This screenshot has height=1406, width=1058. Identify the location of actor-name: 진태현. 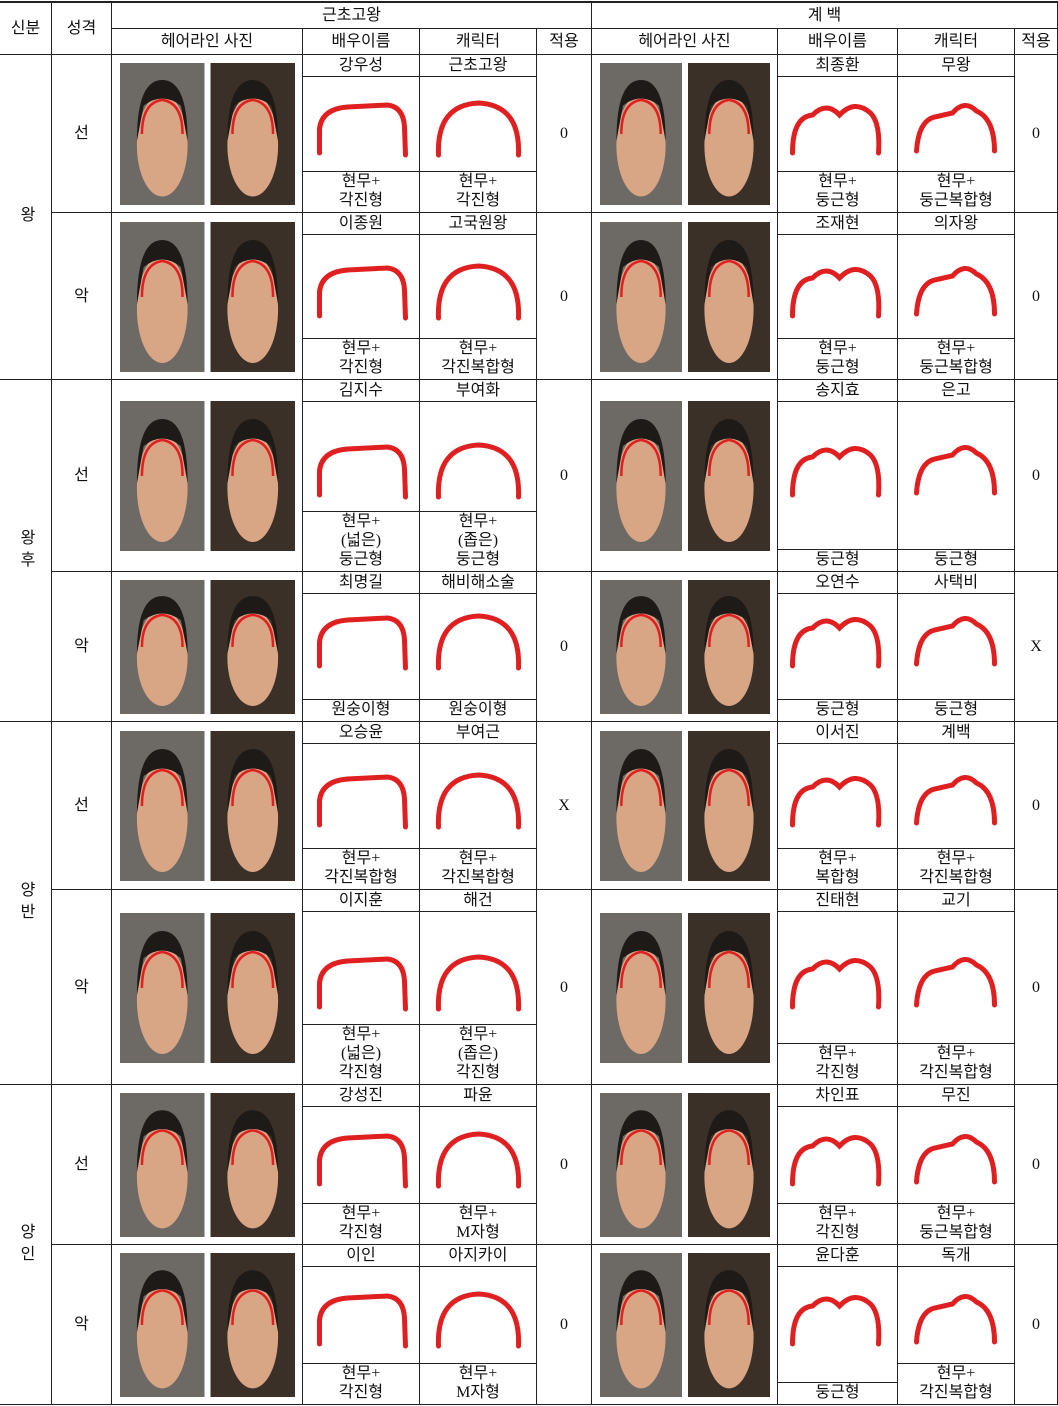
(837, 901).